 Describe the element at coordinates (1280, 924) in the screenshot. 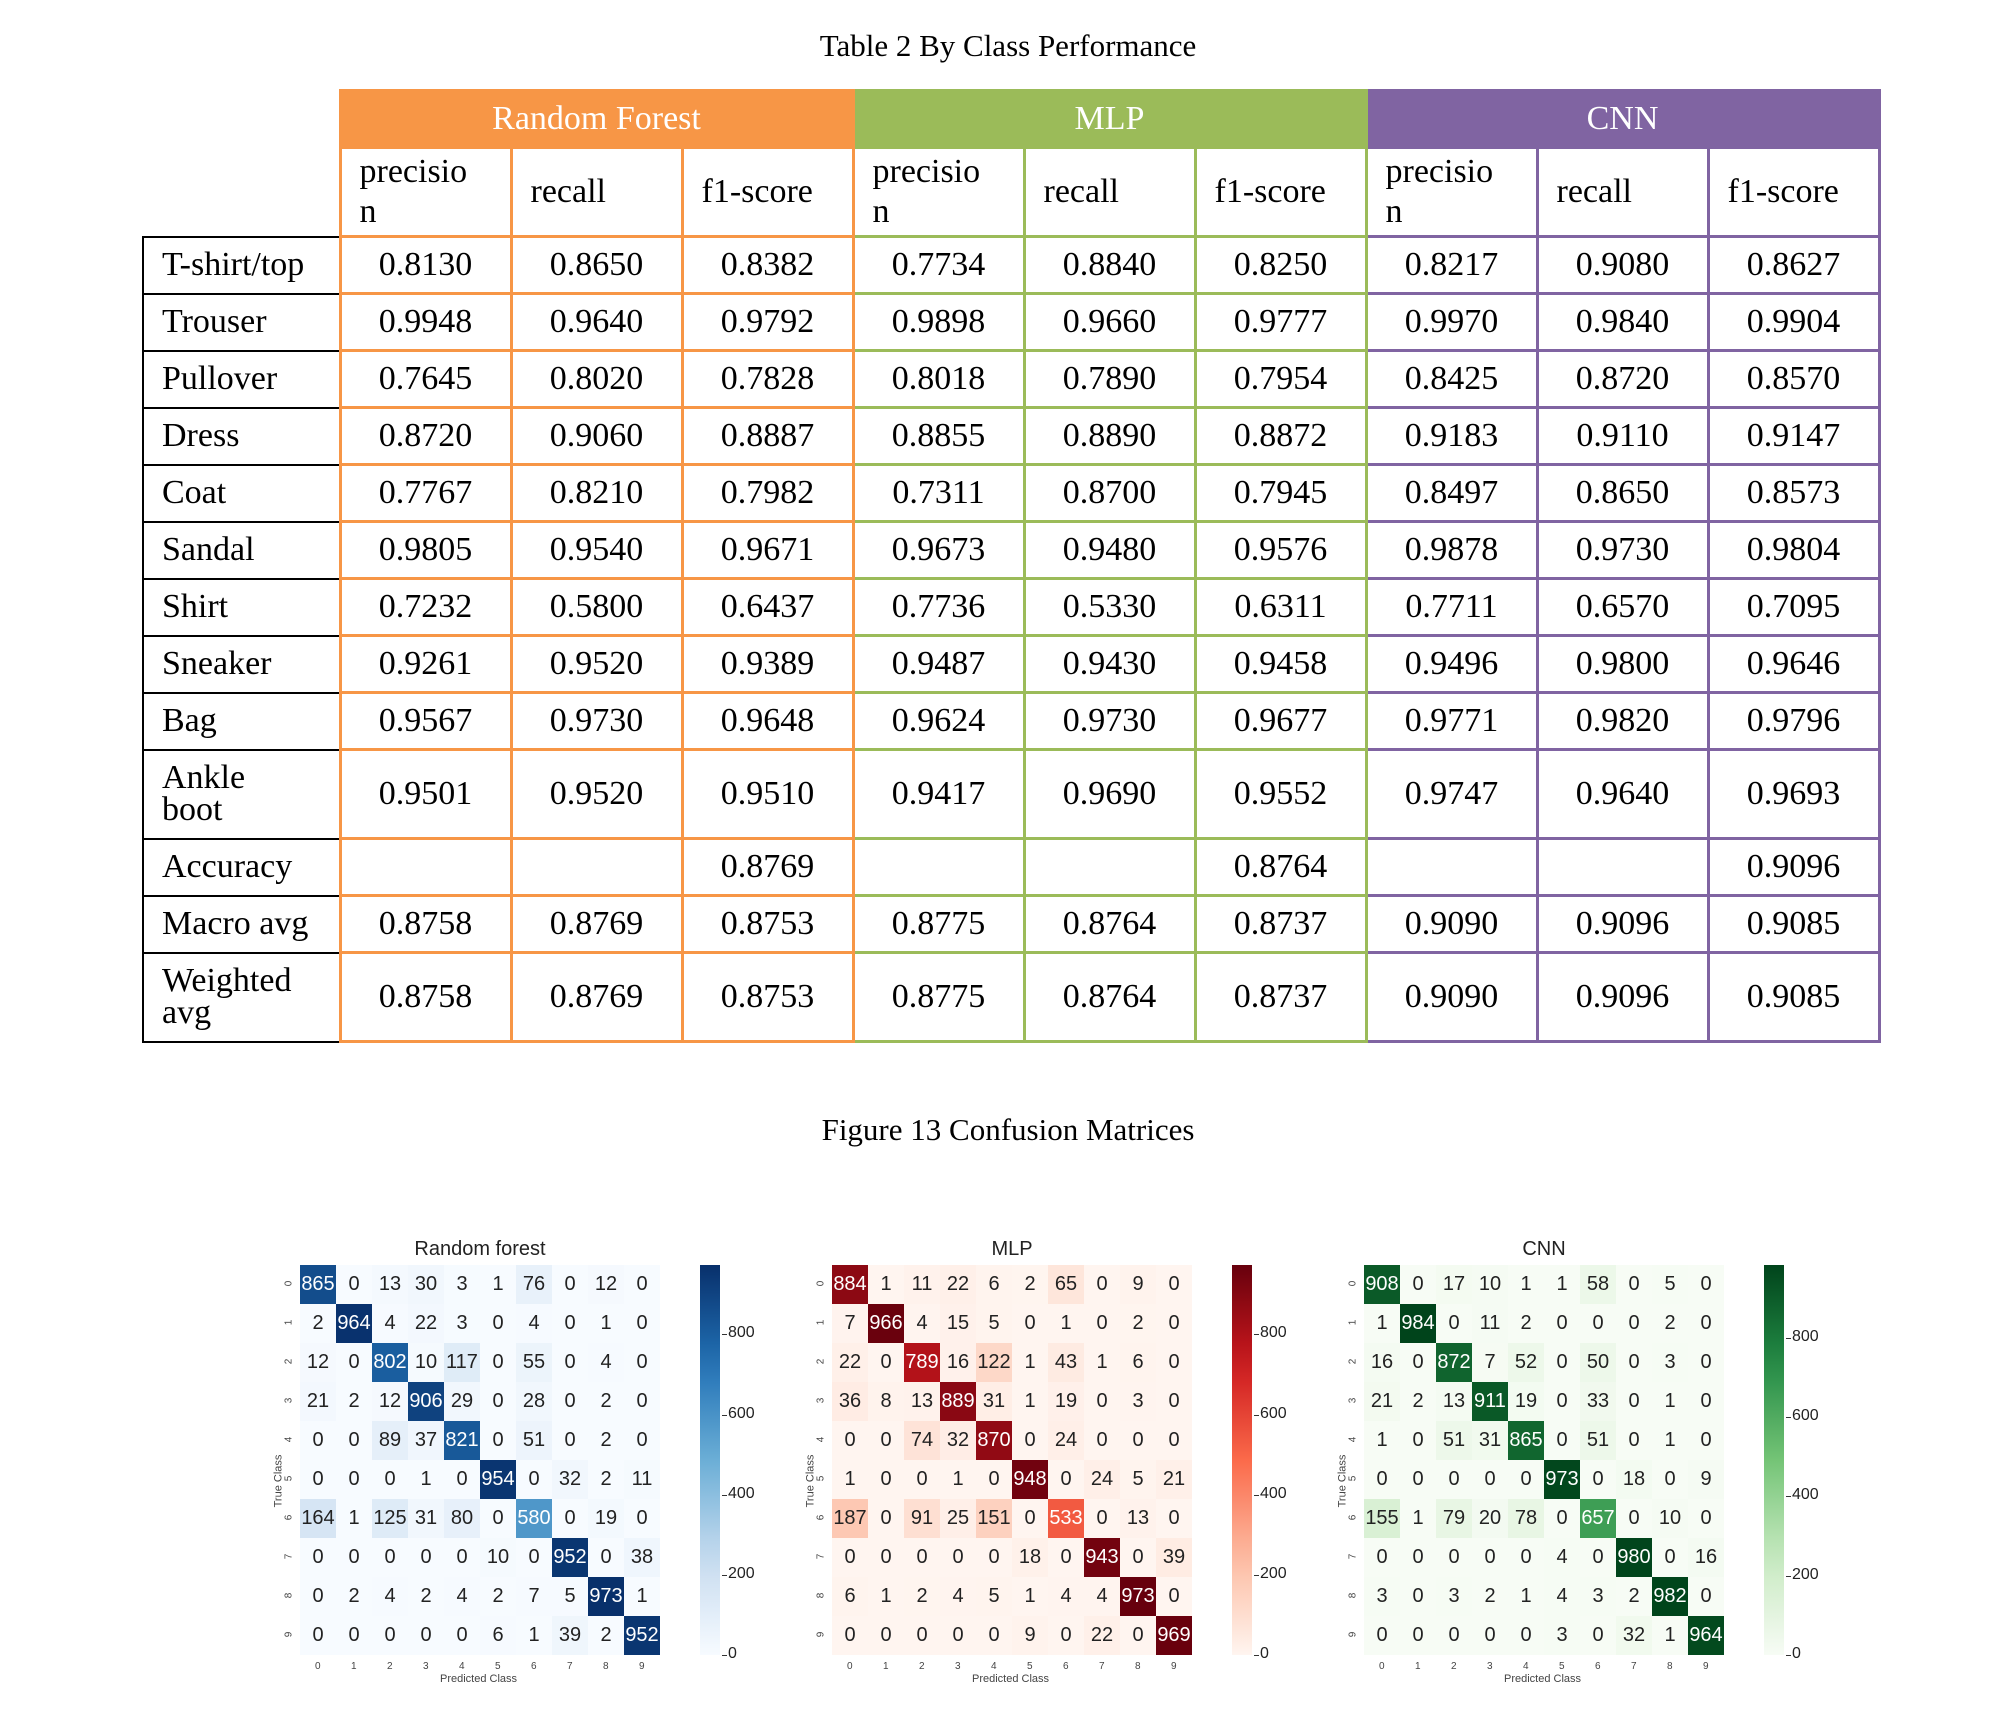

I see `table-cell: 0.8737` at that location.